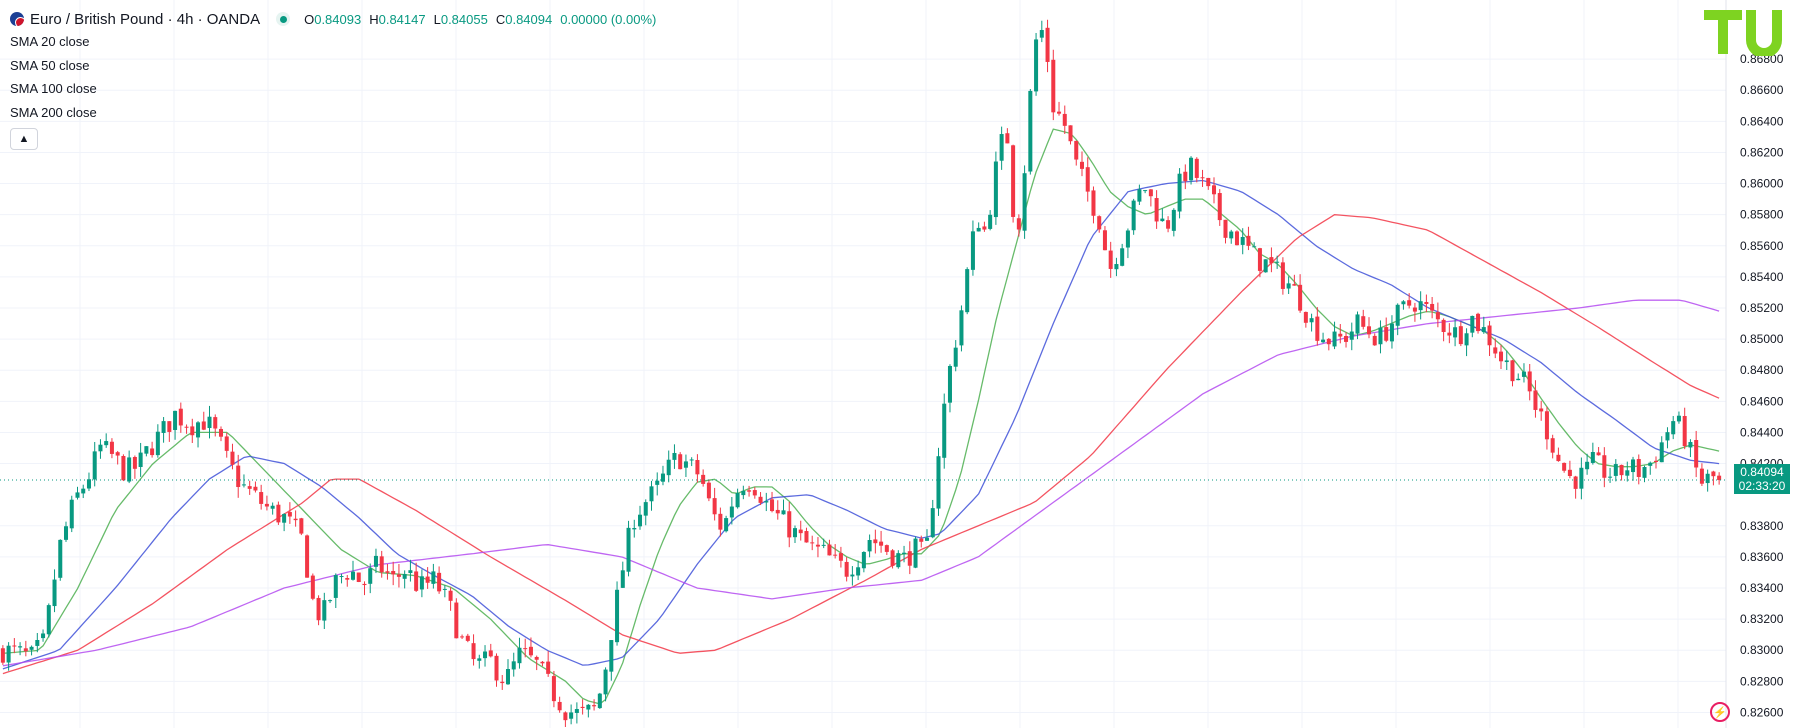 The height and width of the screenshot is (728, 1800). Describe the element at coordinates (50, 41) in the screenshot. I see `indicator-sma-20: SMA 20 close` at that location.